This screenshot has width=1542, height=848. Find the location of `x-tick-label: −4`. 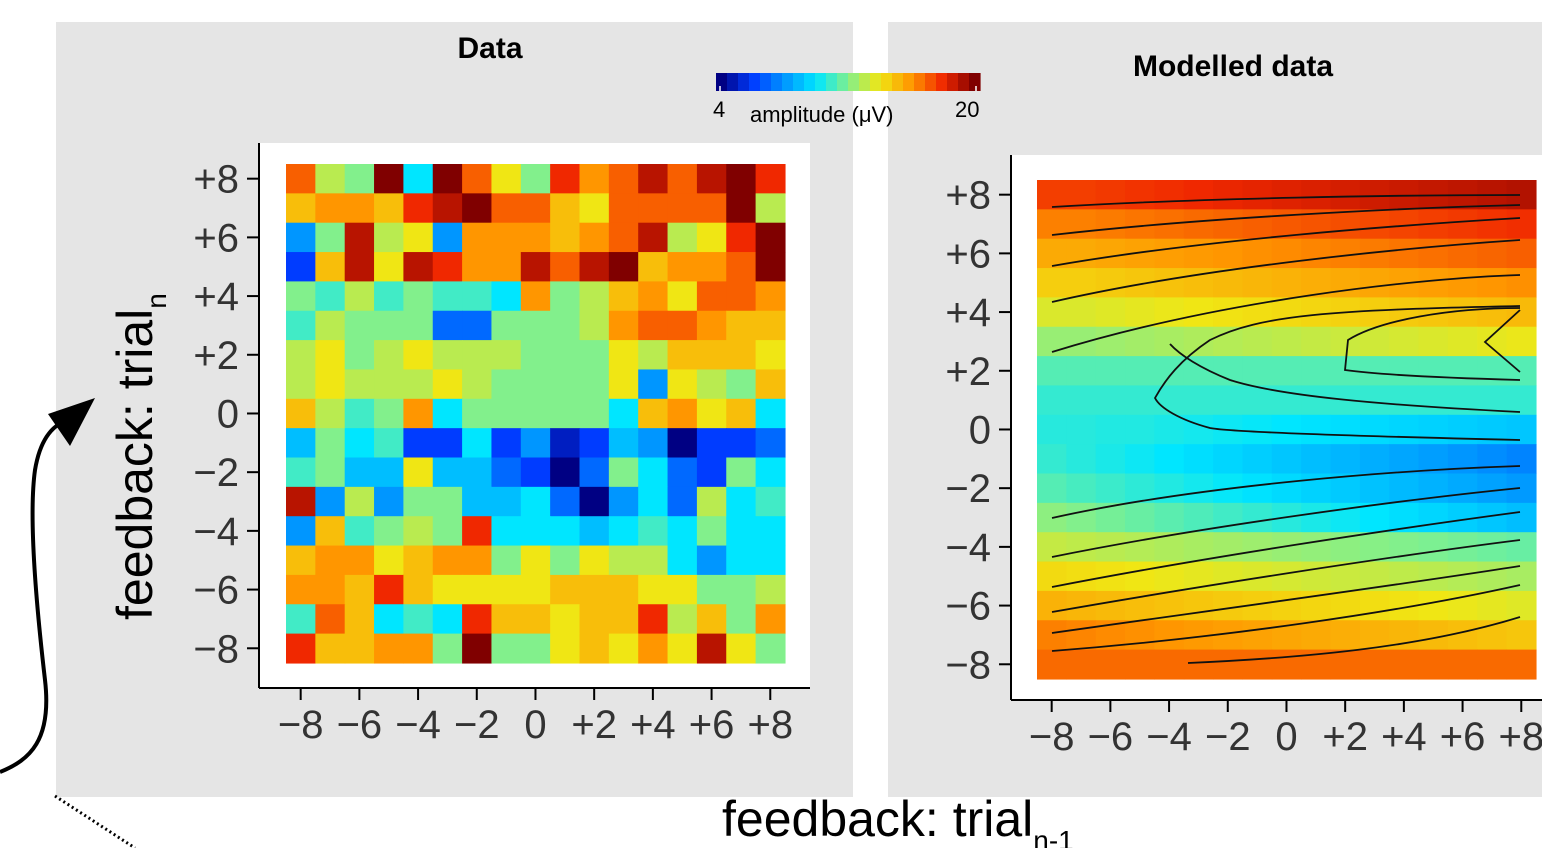

x-tick-label: −4 is located at coordinates (1169, 737).